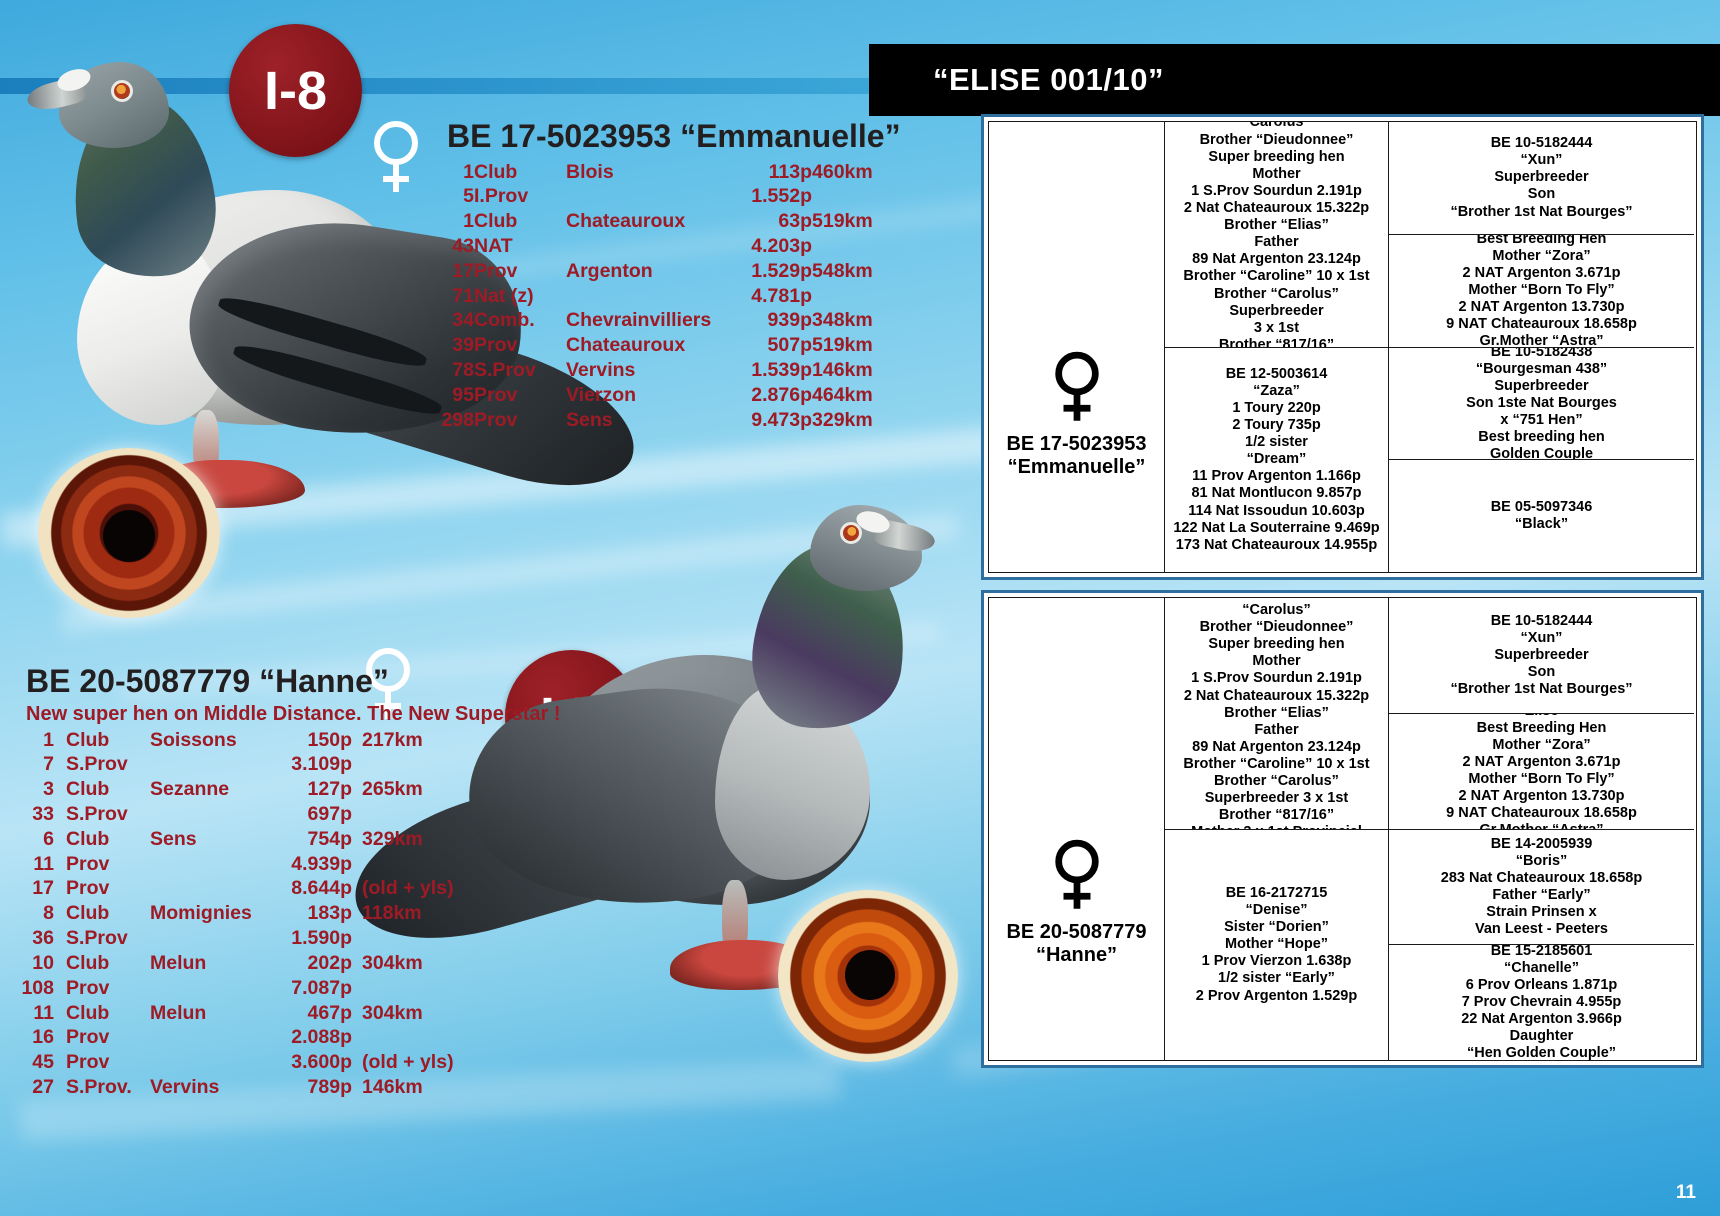 This screenshot has height=1216, width=1720. I want to click on result-row: 108 Prov 7.087p, so click(249, 988).